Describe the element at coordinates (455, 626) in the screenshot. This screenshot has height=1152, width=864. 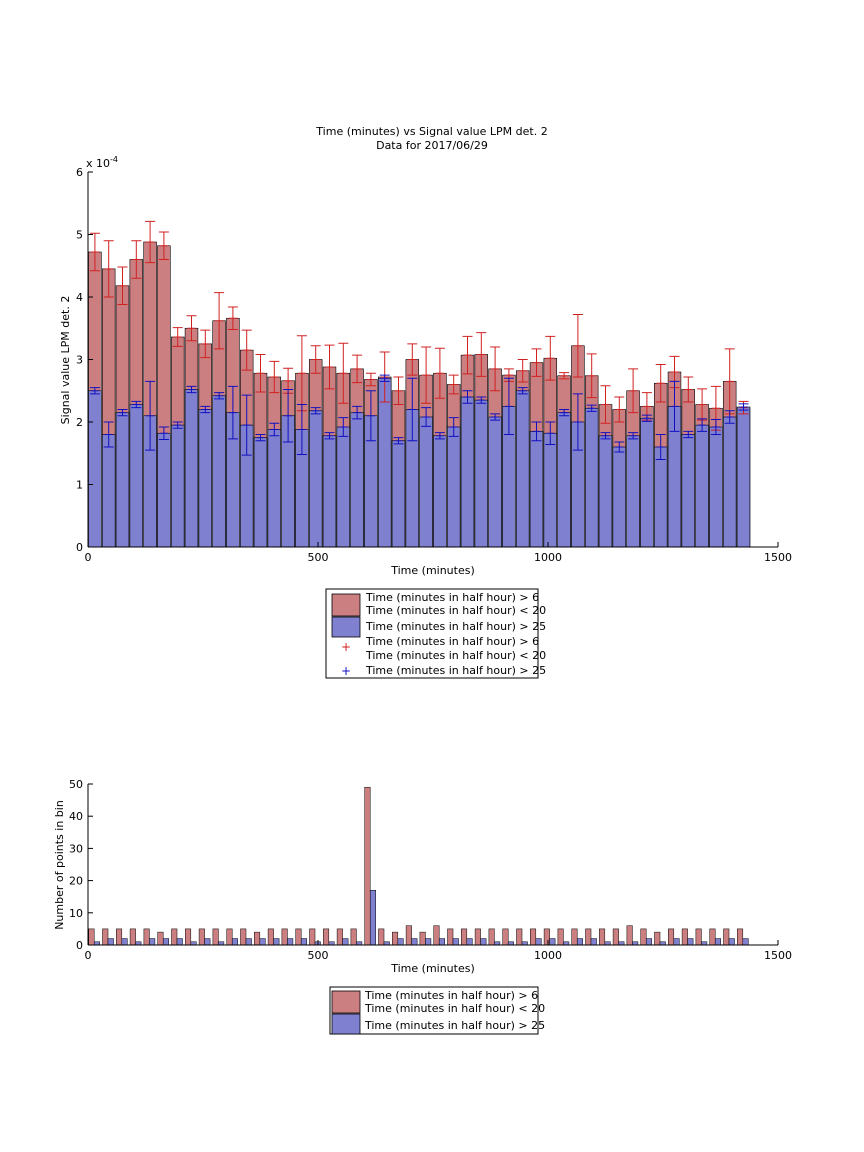
I see `legend-entry-2: Time (minutes in half hour) > 25` at that location.